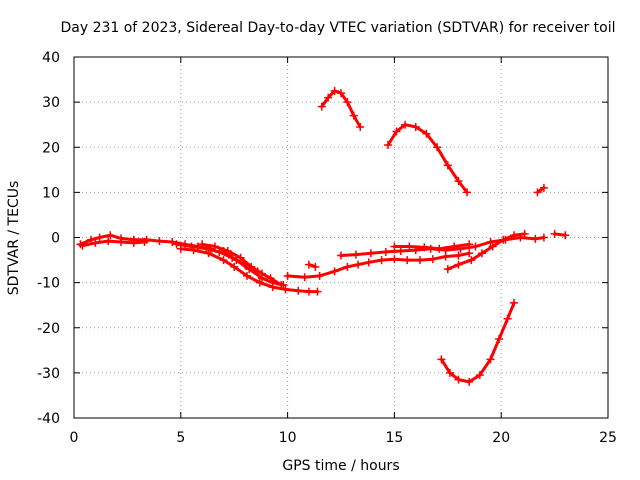 The image size is (640, 480). Describe the element at coordinates (340, 466) in the screenshot. I see `x-axis-label: GPS time / hours` at that location.